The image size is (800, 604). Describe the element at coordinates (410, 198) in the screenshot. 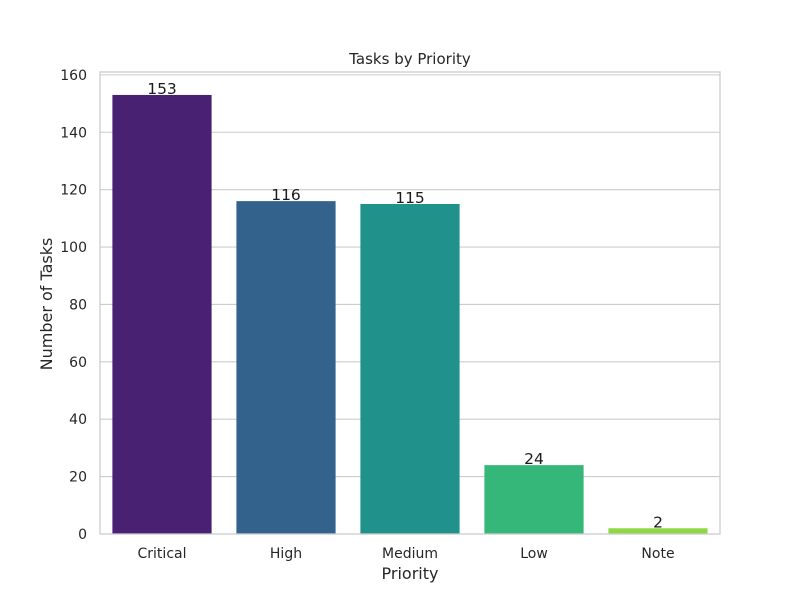

I see `data-label: 115` at that location.